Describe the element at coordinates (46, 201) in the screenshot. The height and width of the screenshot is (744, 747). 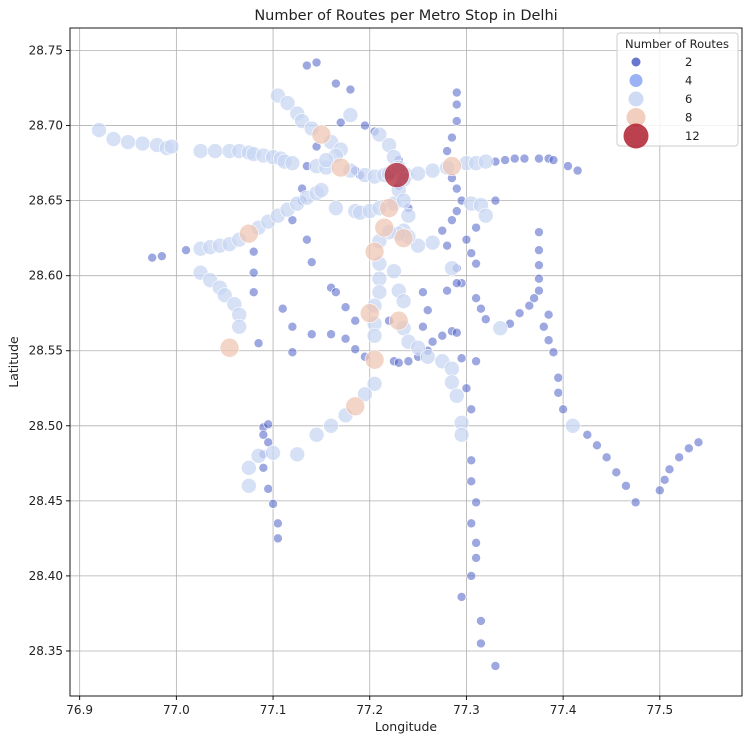
I see `y-tick-label: 28.65` at that location.